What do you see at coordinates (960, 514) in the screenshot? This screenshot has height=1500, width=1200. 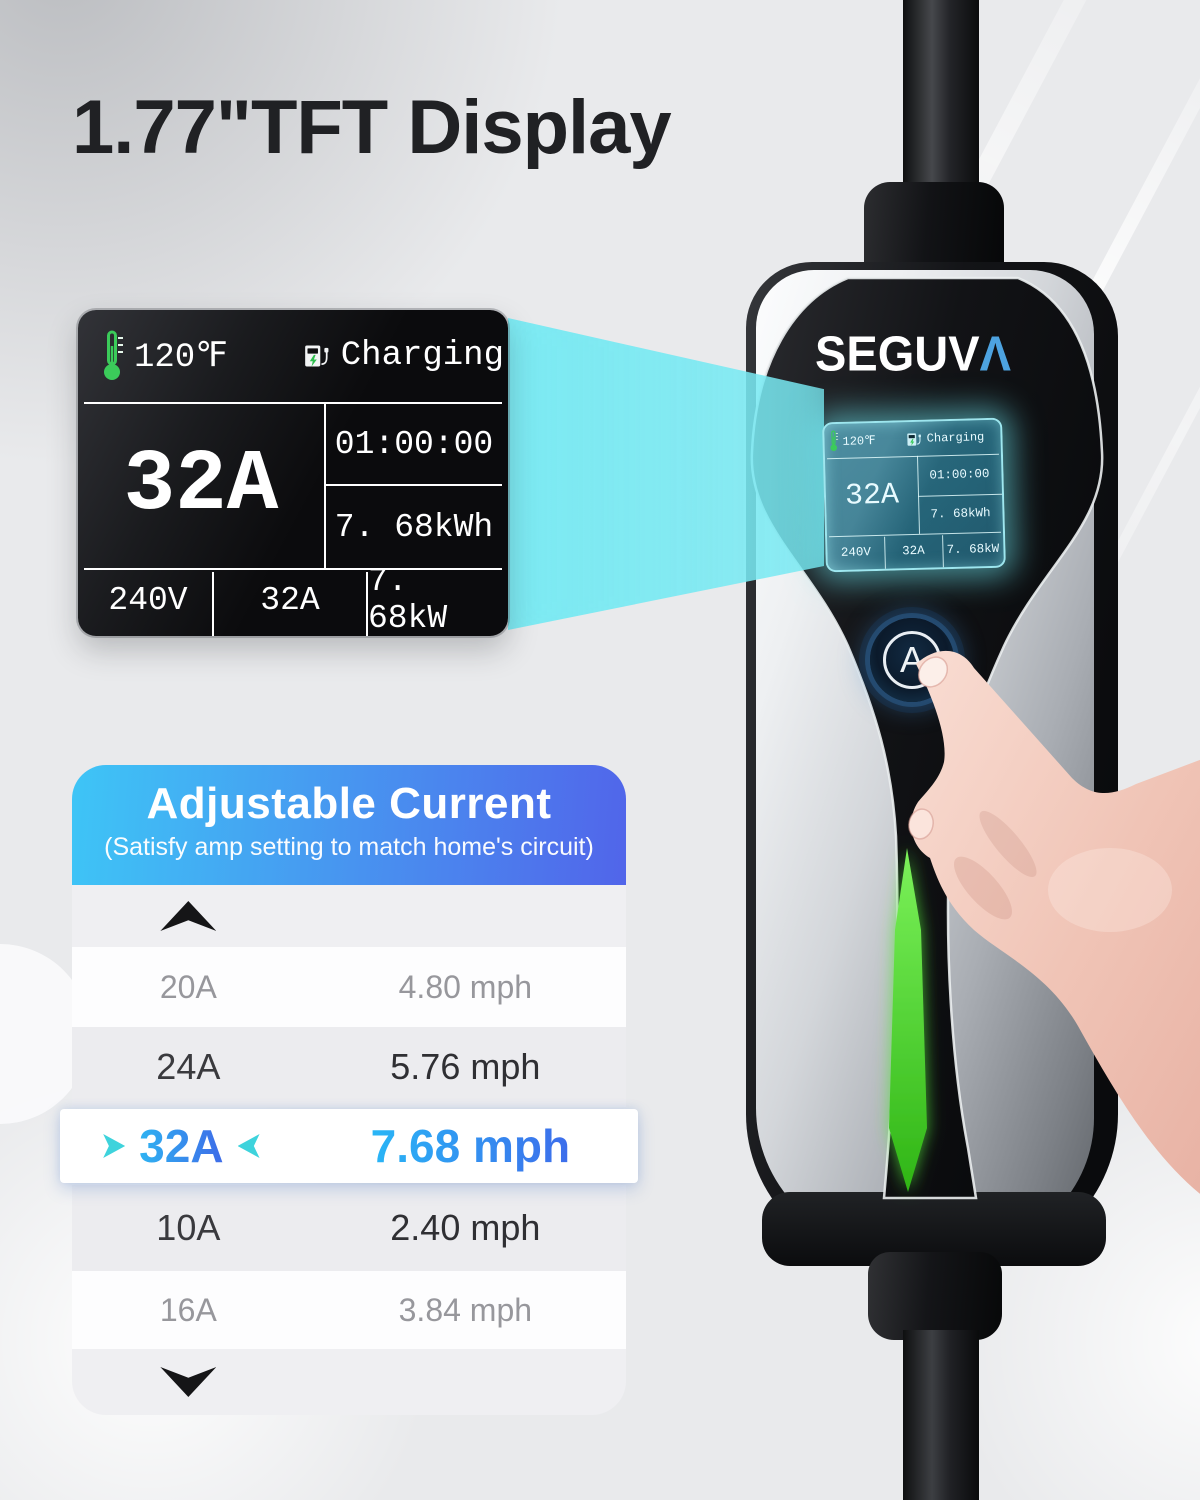 I see `screen-energy: 7. 68kWh` at bounding box center [960, 514].